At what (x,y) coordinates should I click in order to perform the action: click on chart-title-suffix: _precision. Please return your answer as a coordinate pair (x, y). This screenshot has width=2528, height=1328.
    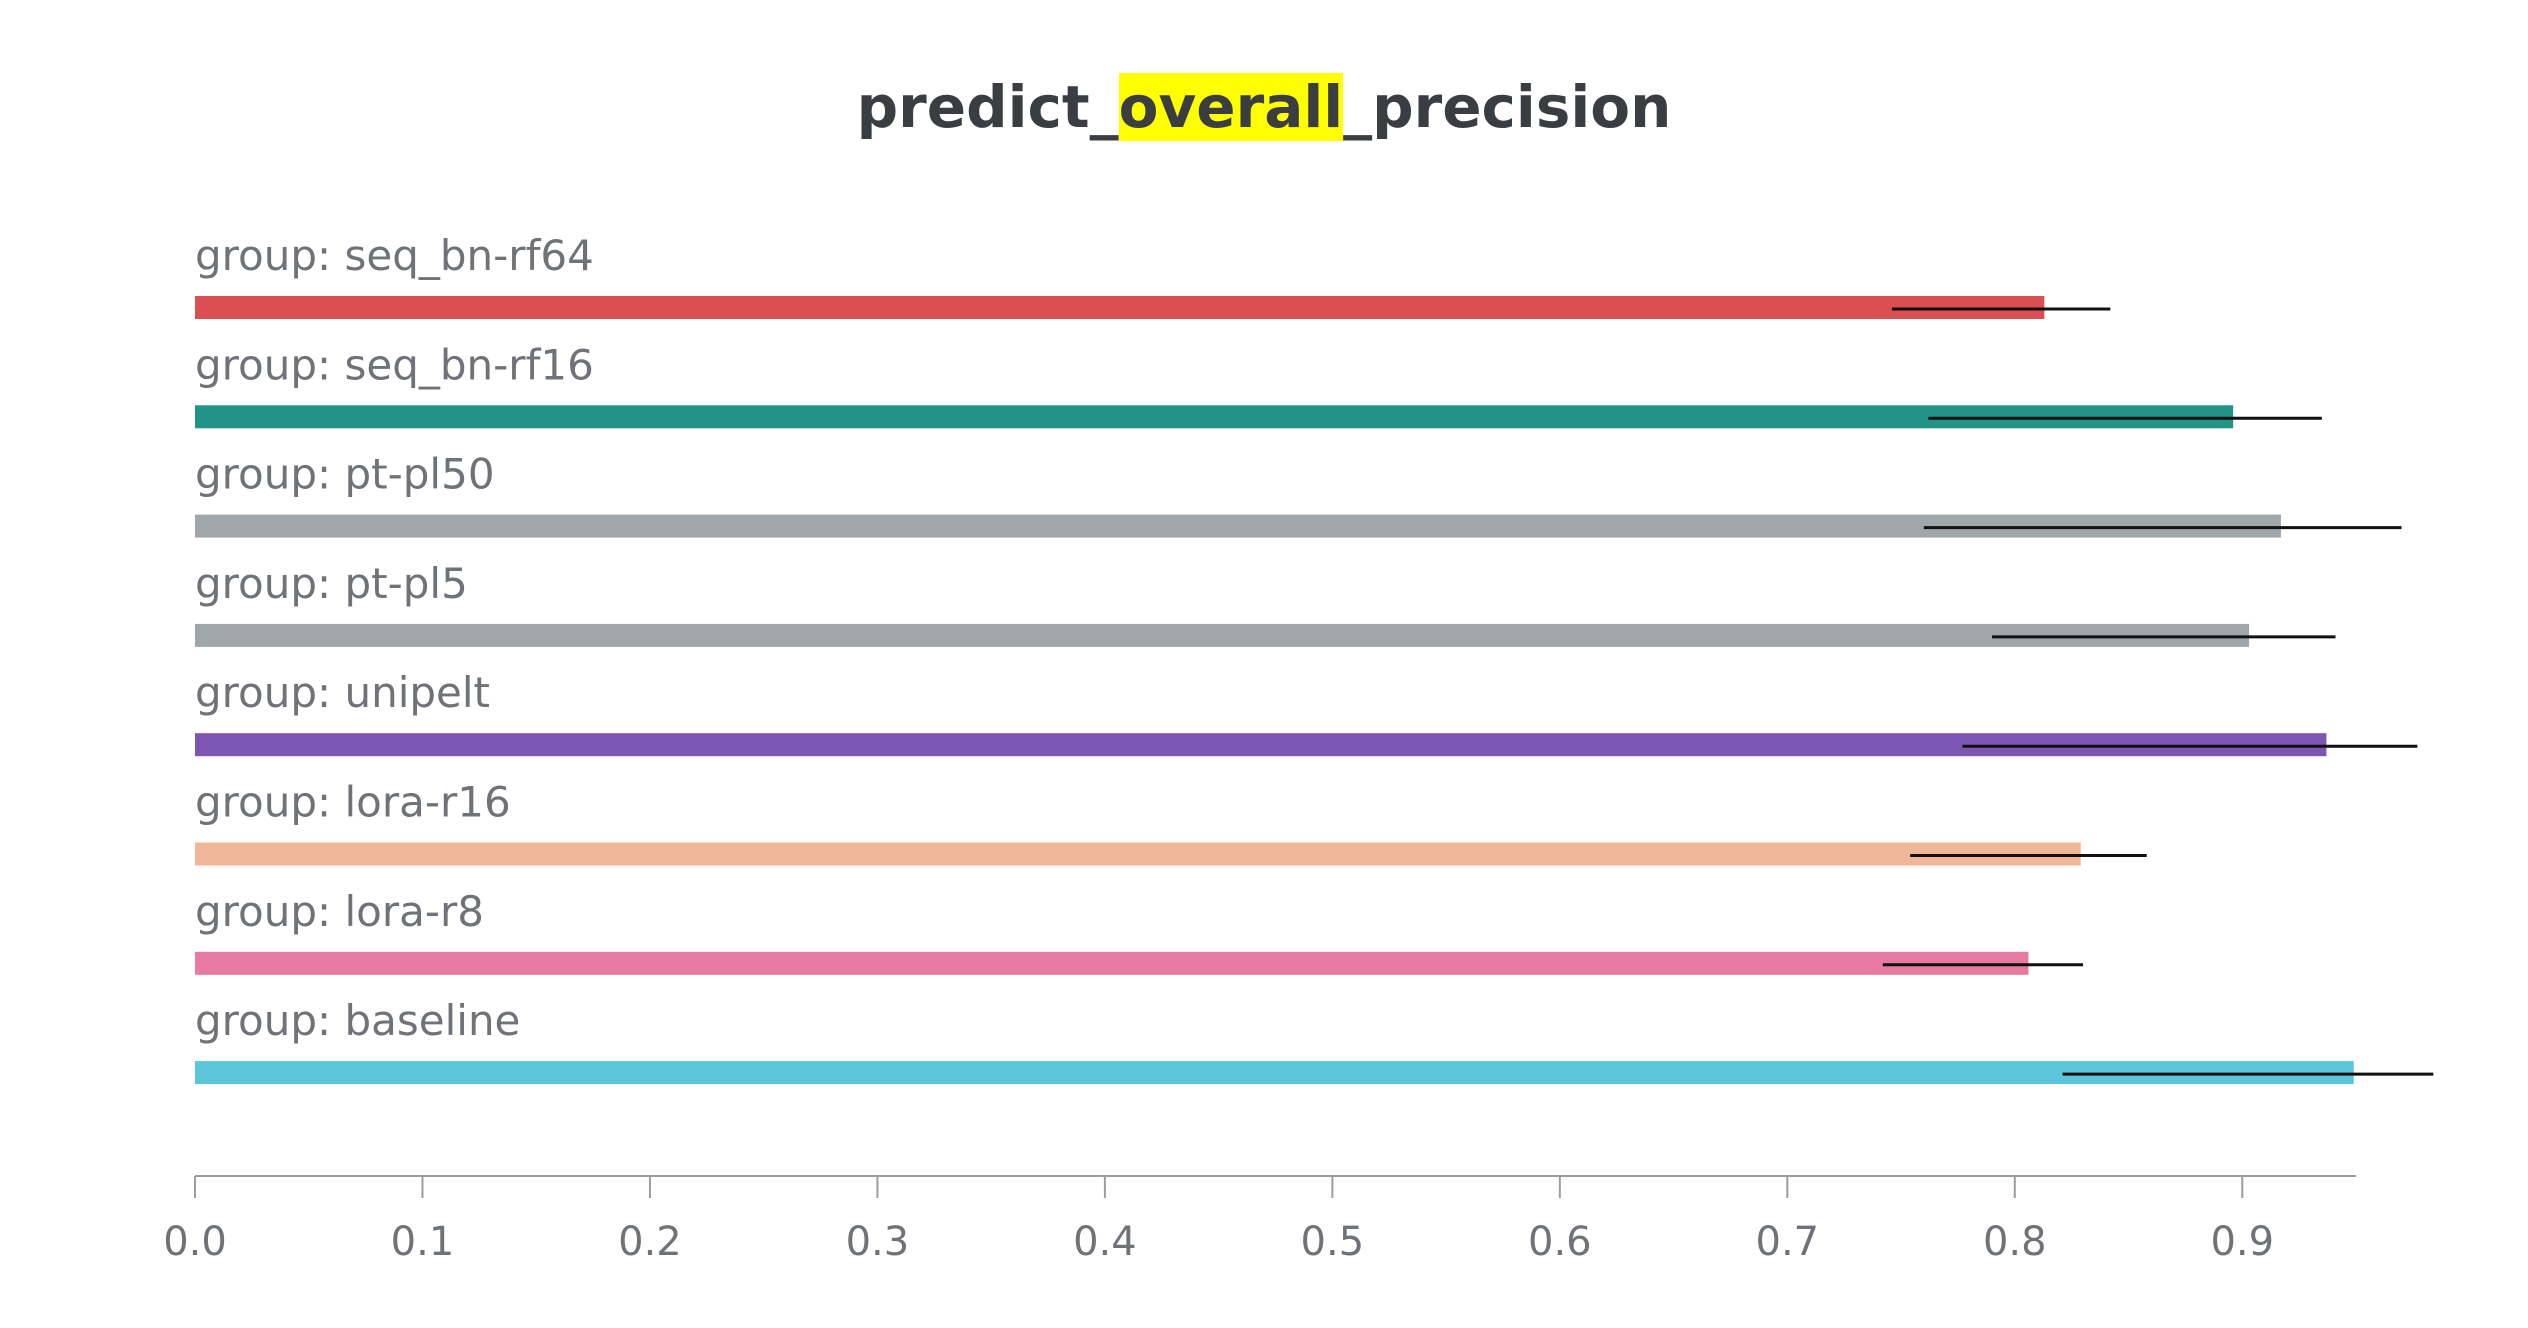
    Looking at the image, I should click on (1507, 107).